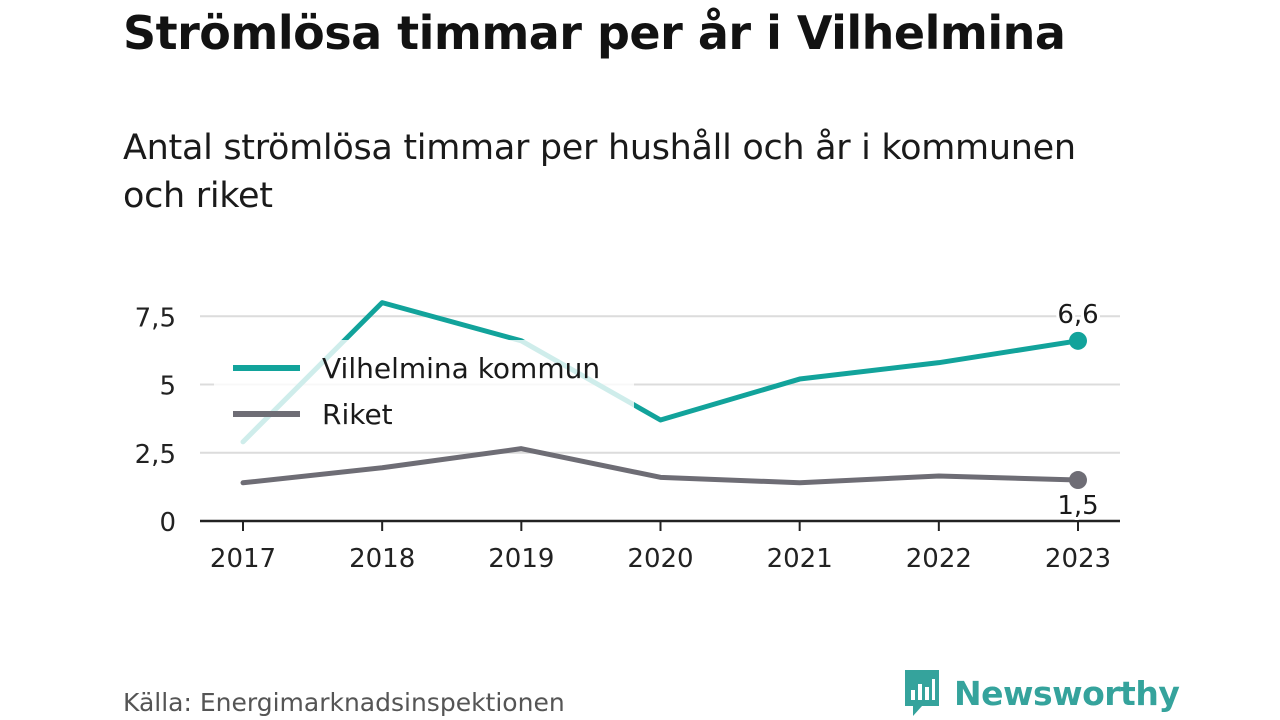 The image size is (1280, 720). What do you see at coordinates (660, 559) in the screenshot?
I see `x-tick-label: 2020` at bounding box center [660, 559].